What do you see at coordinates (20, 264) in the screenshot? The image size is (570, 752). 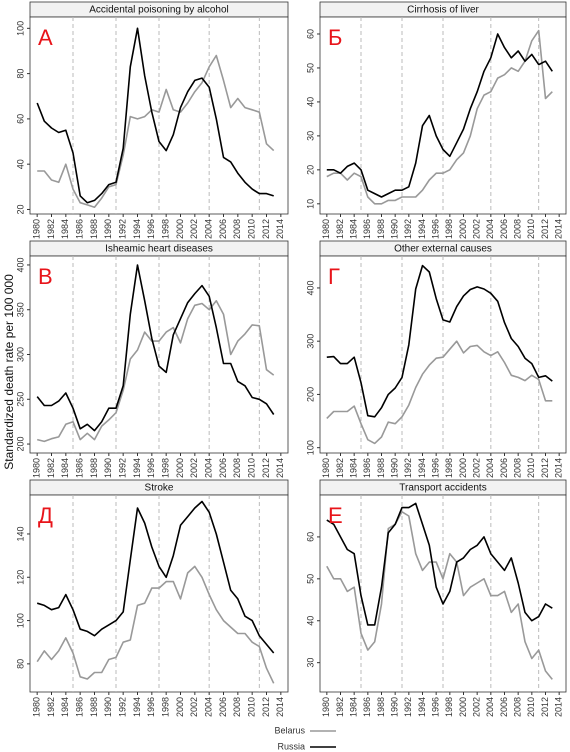 I see `y-tick-label: 400` at bounding box center [20, 264].